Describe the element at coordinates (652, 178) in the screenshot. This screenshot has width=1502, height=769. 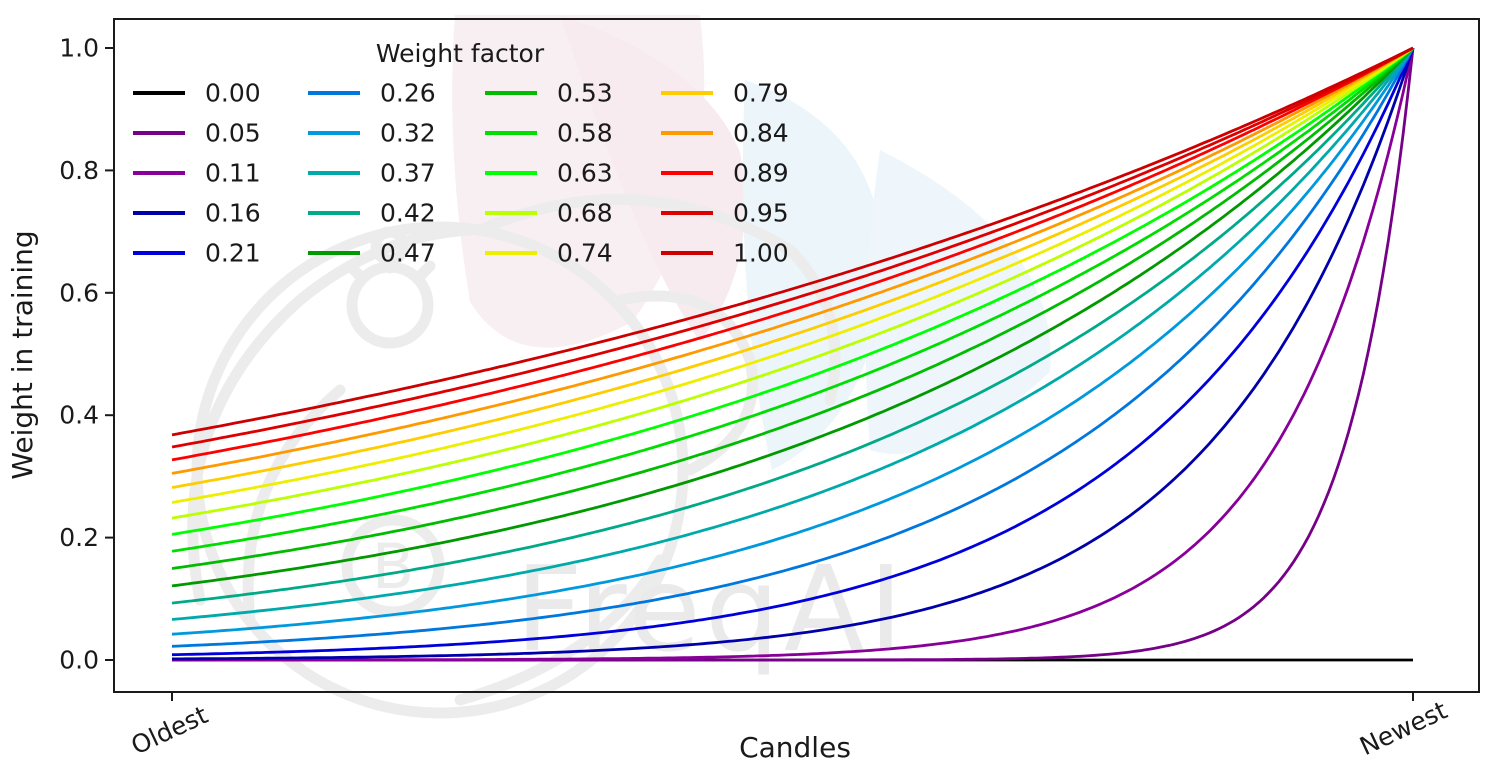
I see `watermark-pink-petal` at that location.